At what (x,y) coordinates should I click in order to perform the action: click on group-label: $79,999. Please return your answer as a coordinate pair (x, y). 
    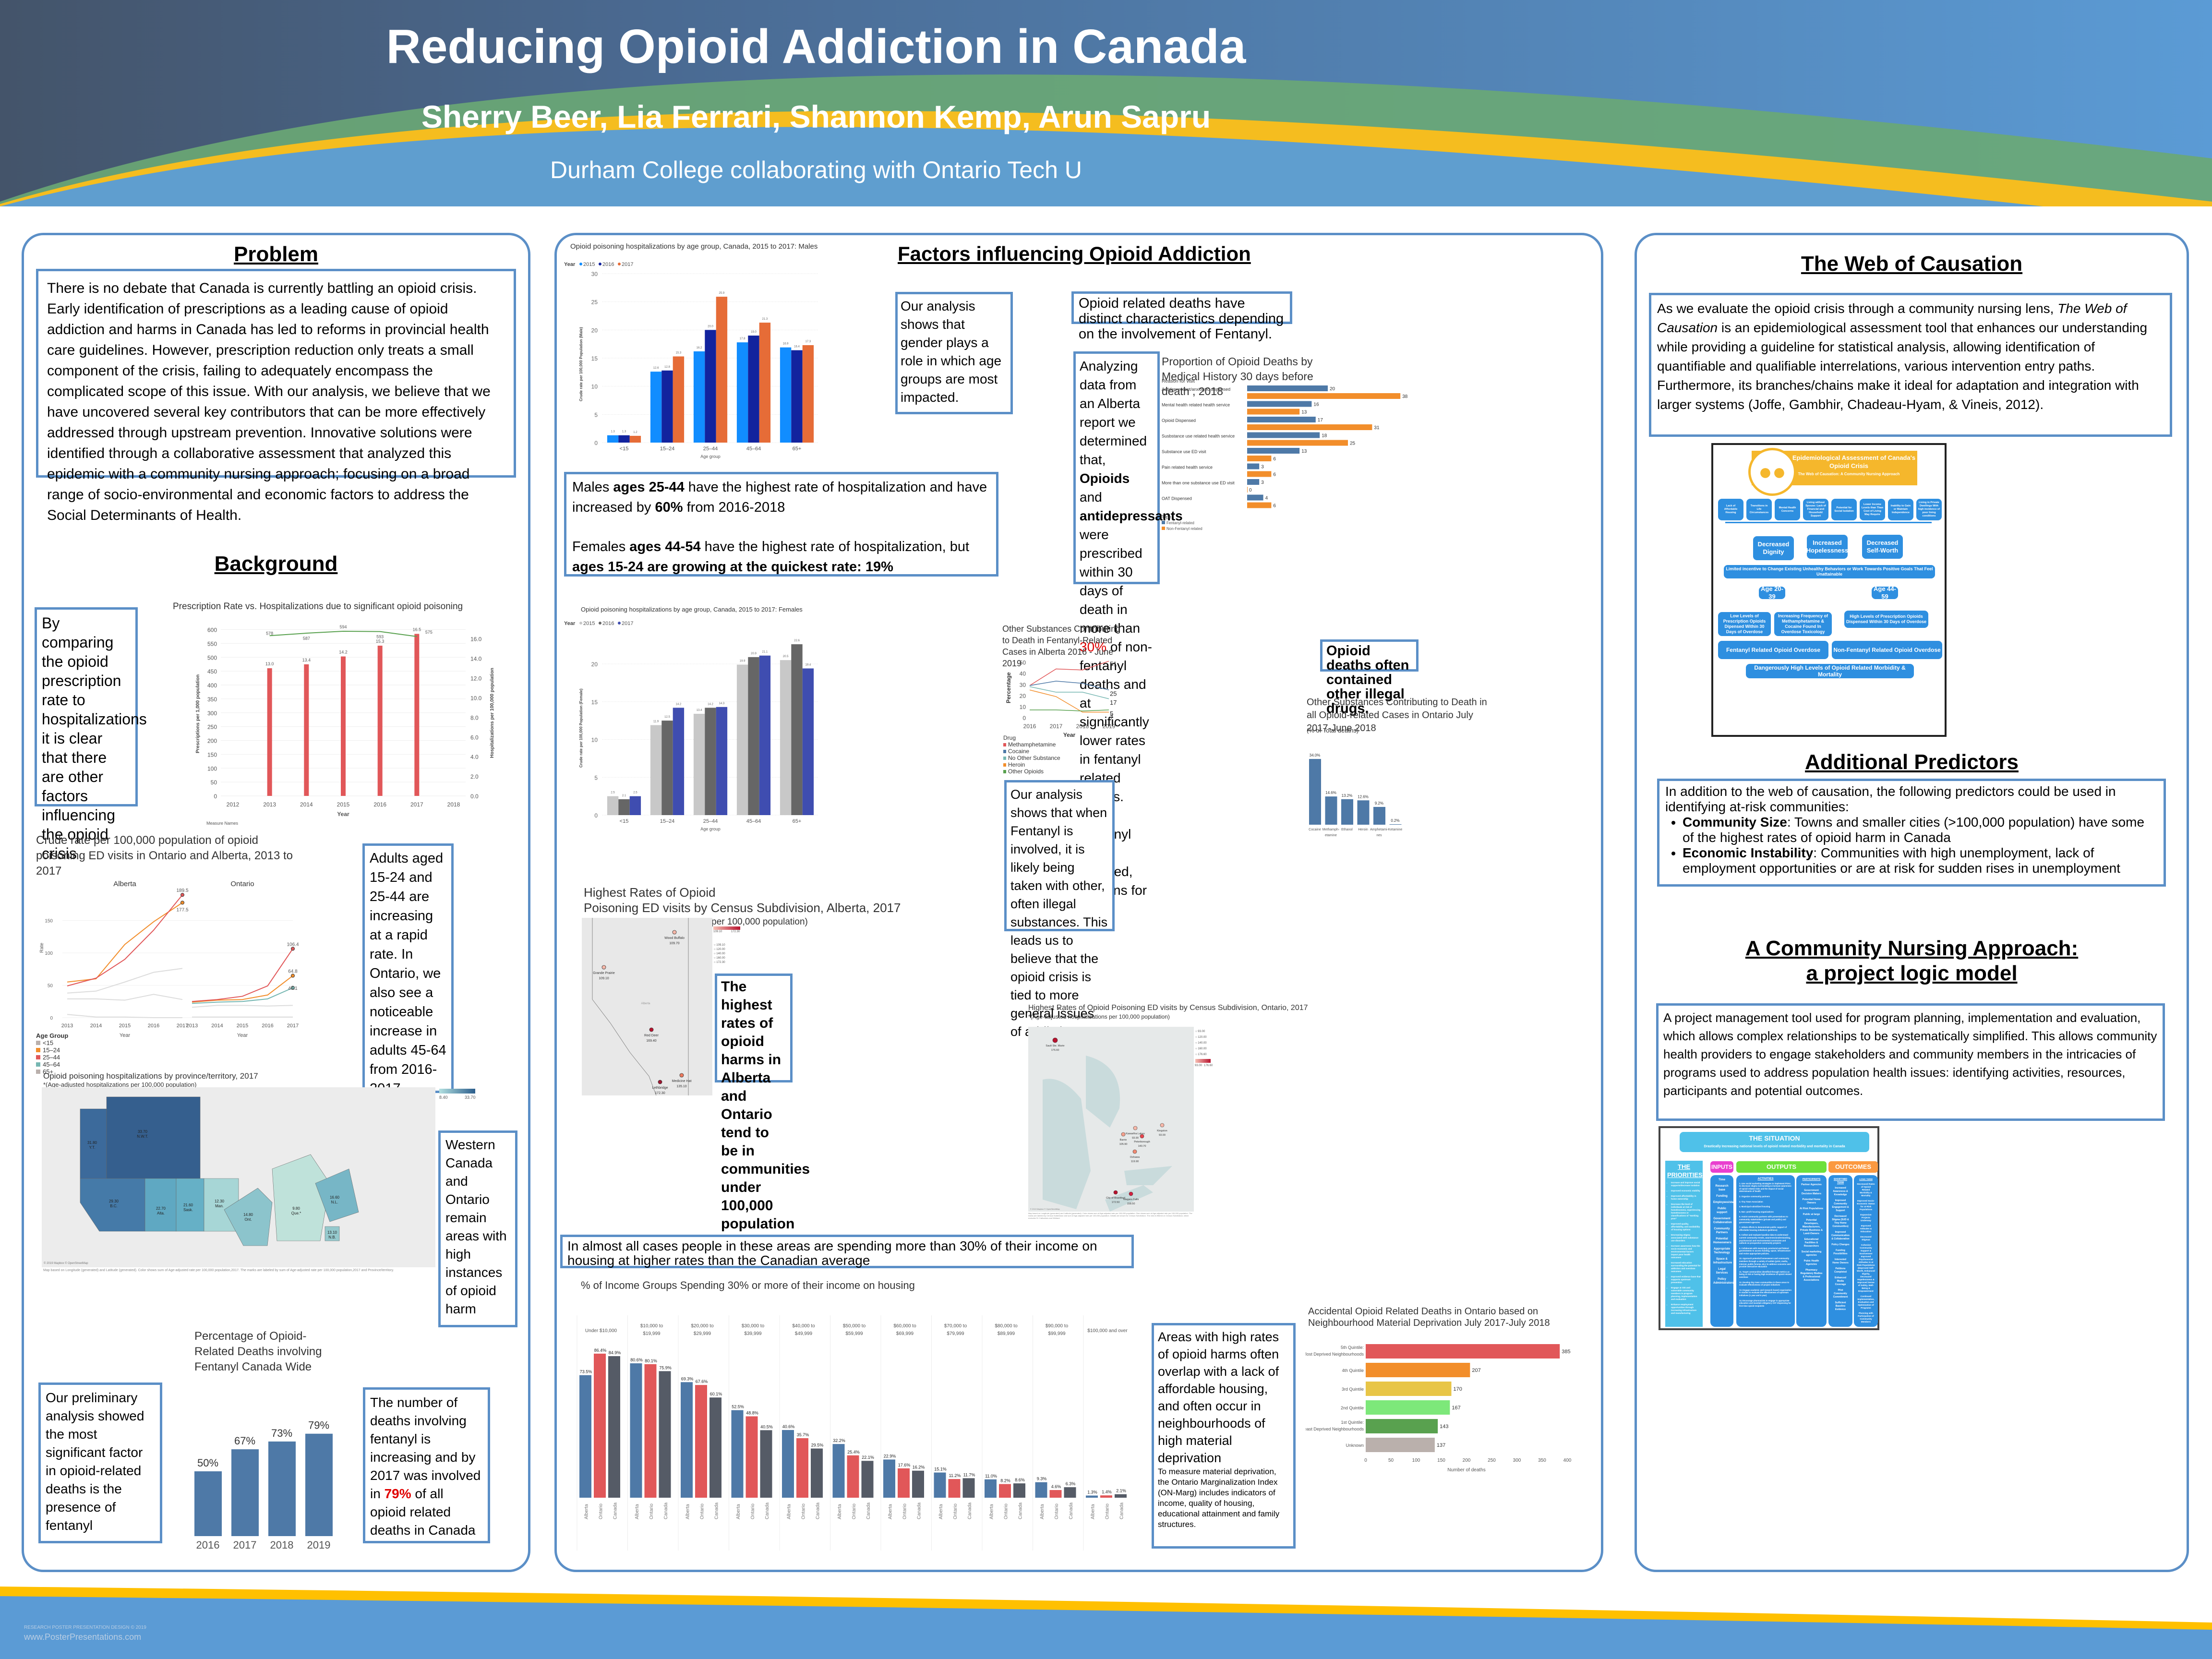
    Looking at the image, I should click on (955, 1333).